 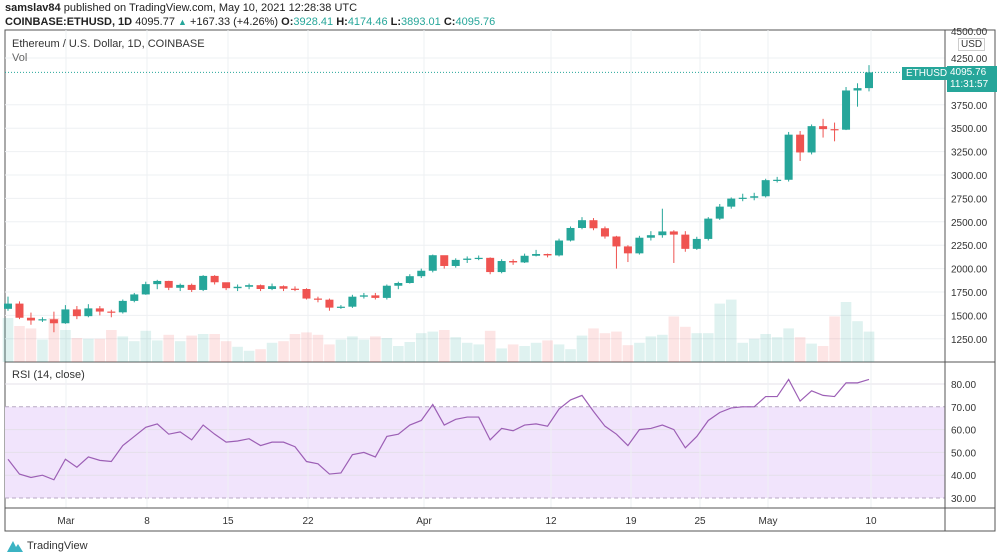 What do you see at coordinates (342, 22) in the screenshot?
I see `high-label: H:` at bounding box center [342, 22].